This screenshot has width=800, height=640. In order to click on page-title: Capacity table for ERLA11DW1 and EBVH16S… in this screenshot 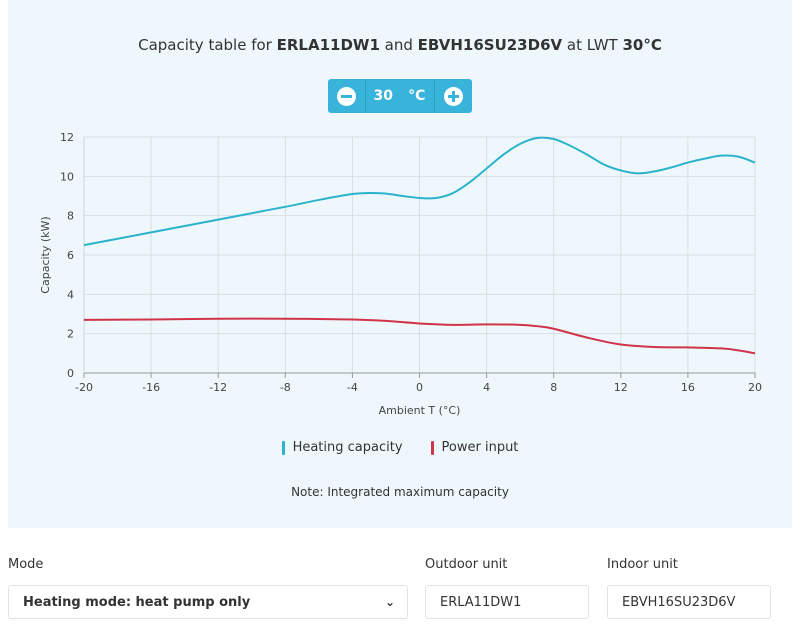, I will do `click(400, 45)`.